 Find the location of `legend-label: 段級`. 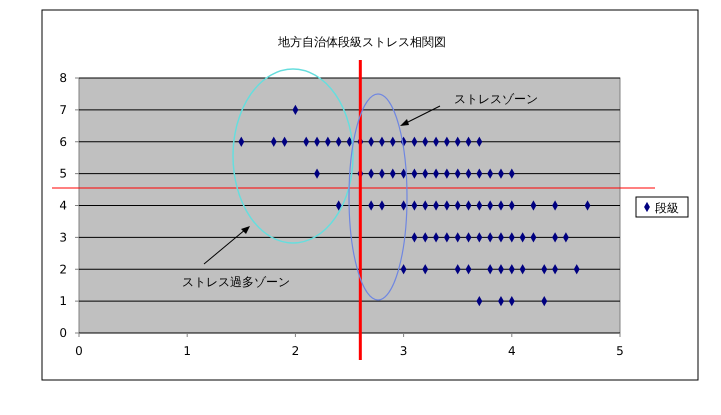

legend-label: 段級 is located at coordinates (667, 208).